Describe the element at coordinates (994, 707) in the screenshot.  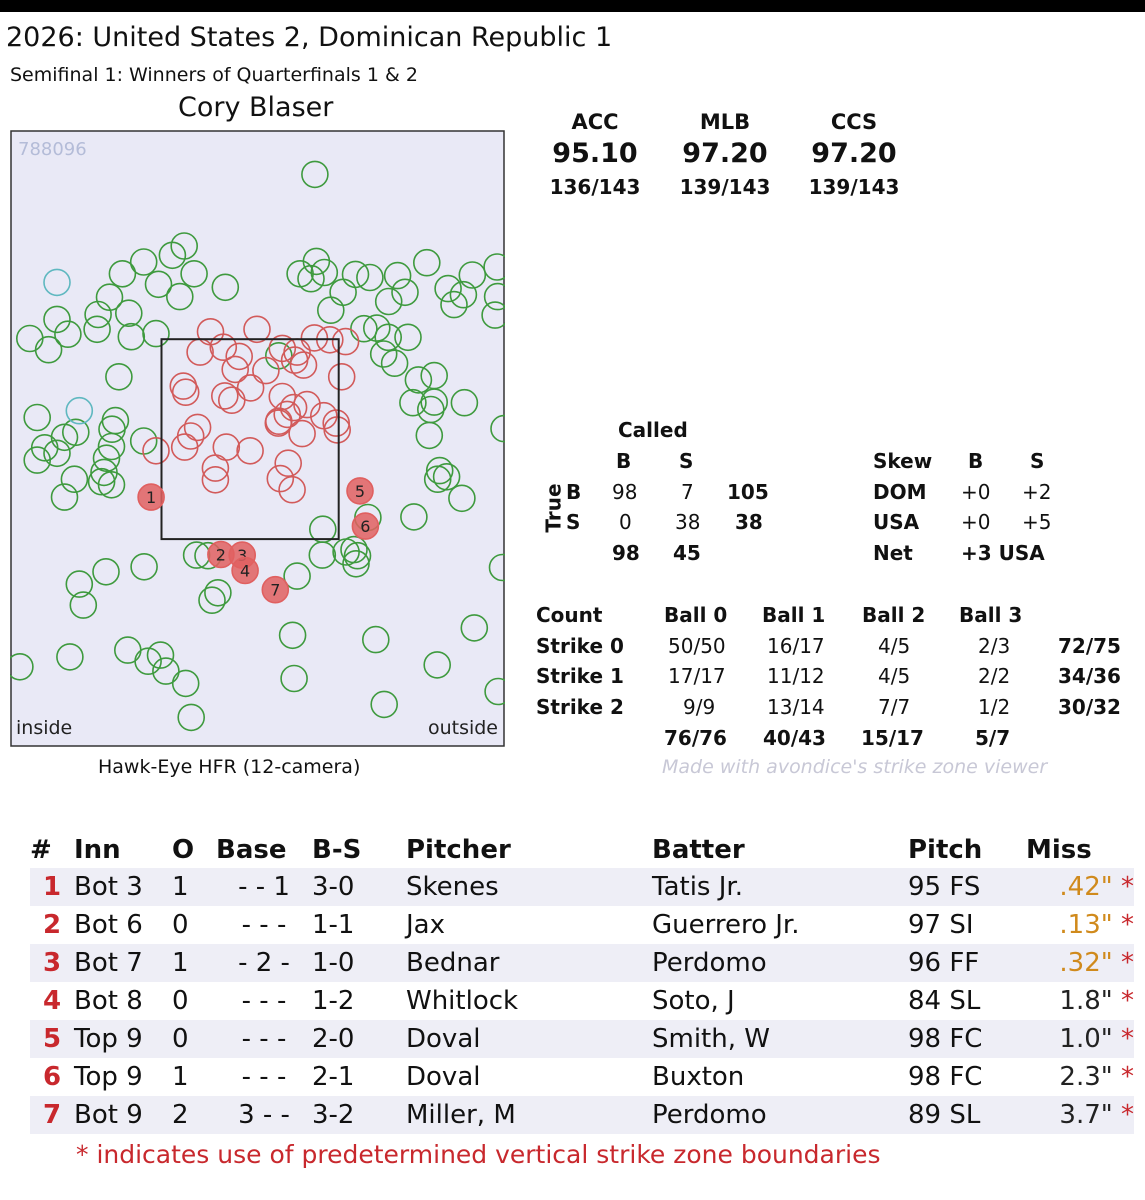
I see `s2-b3: 1/2` at that location.